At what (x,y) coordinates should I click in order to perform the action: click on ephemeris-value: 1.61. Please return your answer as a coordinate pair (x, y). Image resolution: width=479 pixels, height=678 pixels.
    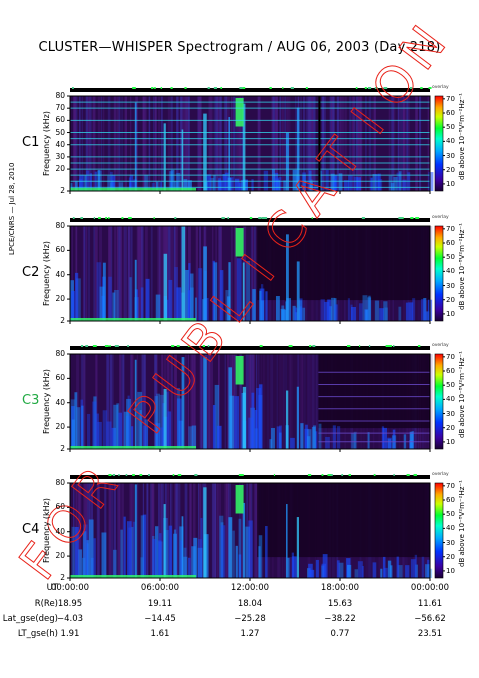
    Looking at the image, I should click on (160, 634).